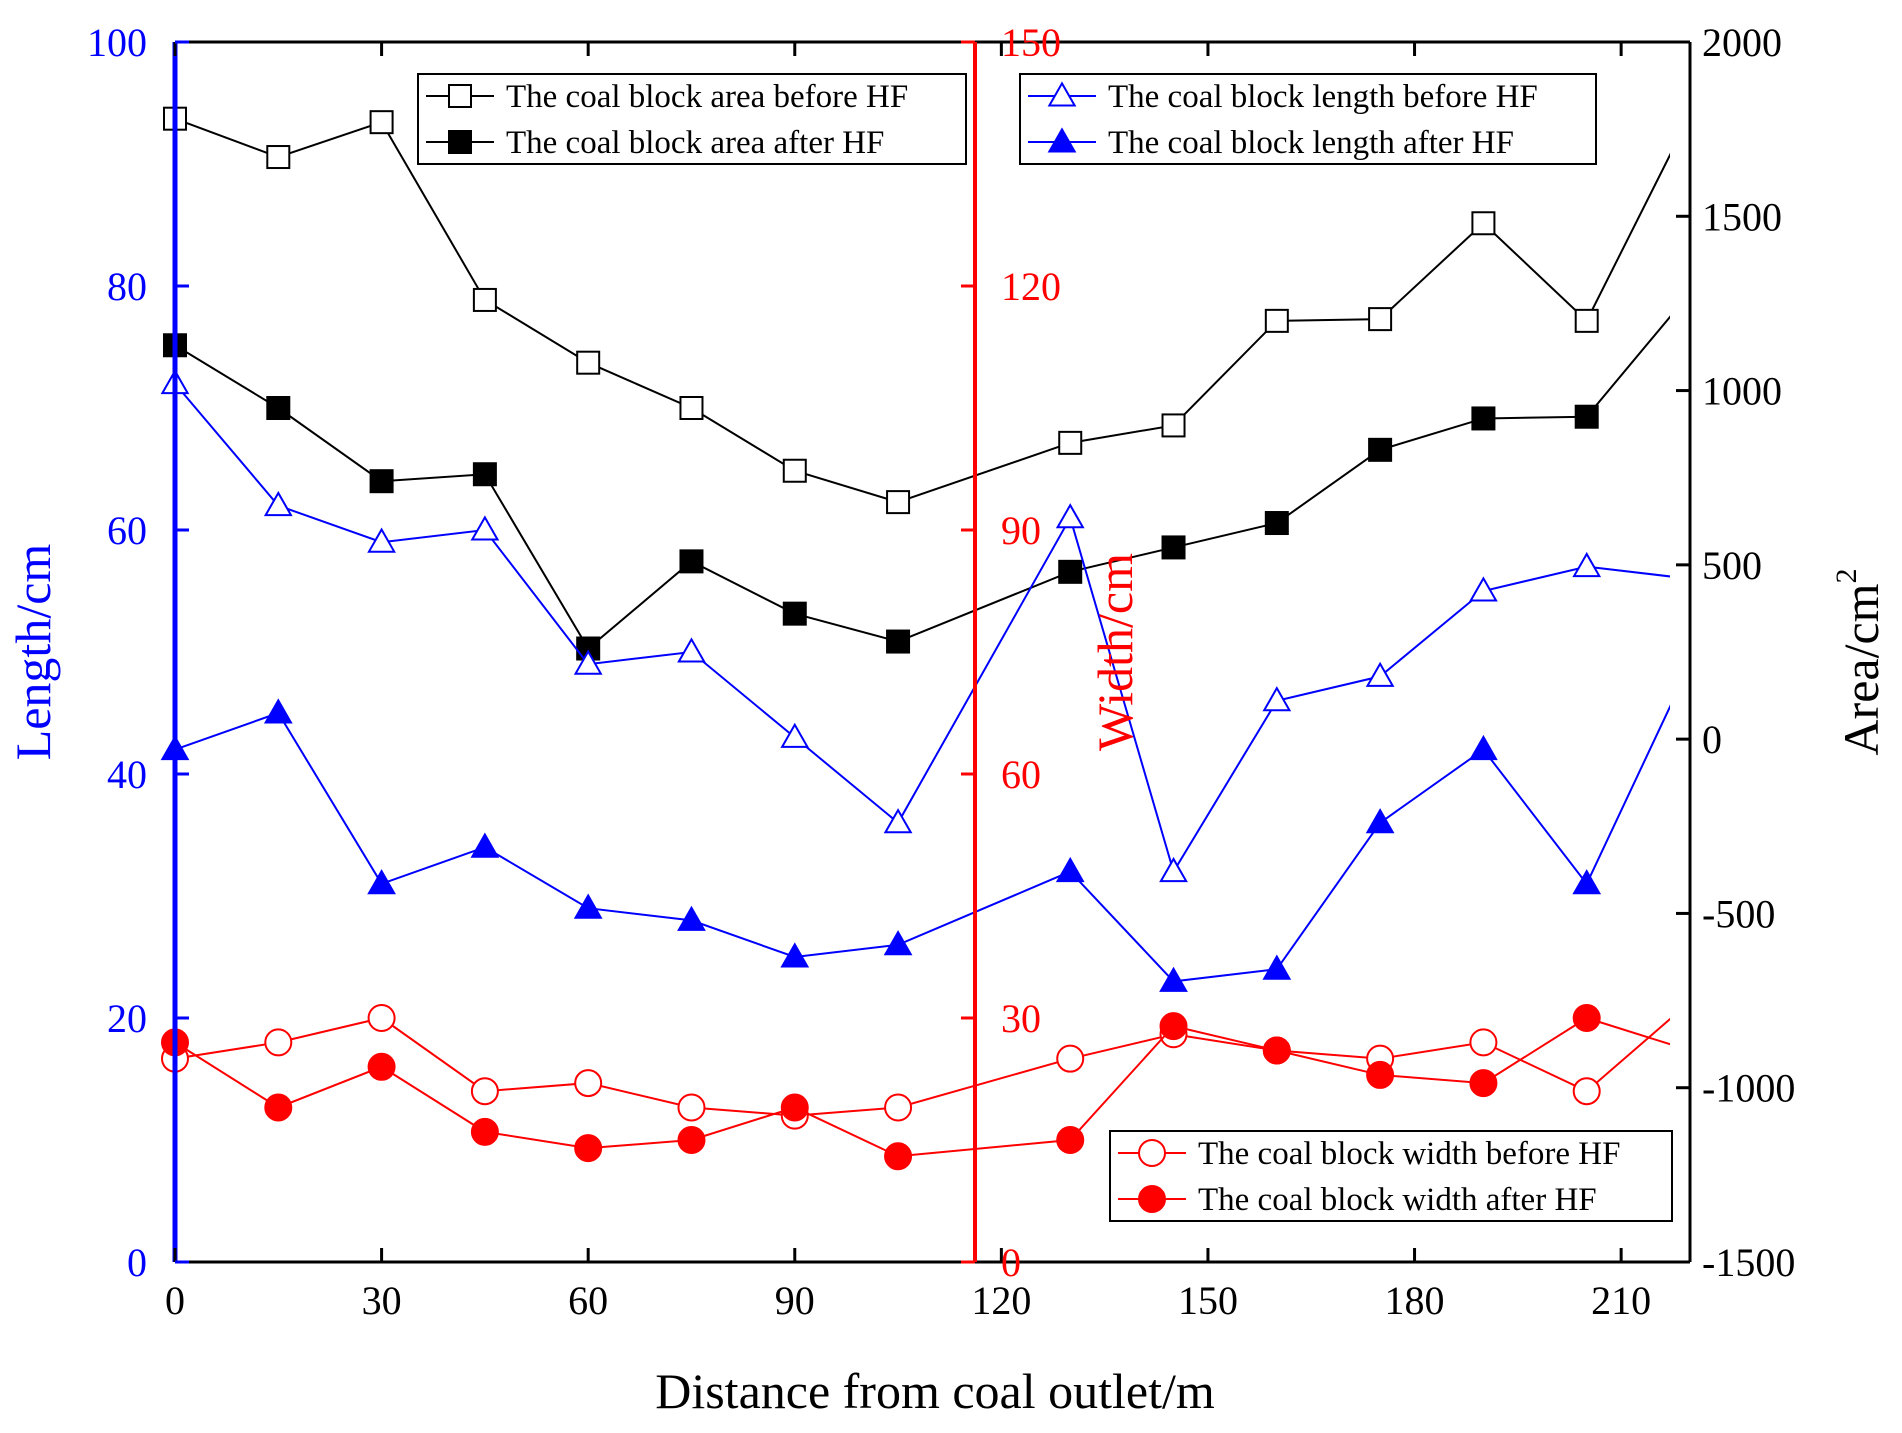 Image resolution: width=1902 pixels, height=1433 pixels. I want to click on area-tick-label: -500, so click(1738, 913).